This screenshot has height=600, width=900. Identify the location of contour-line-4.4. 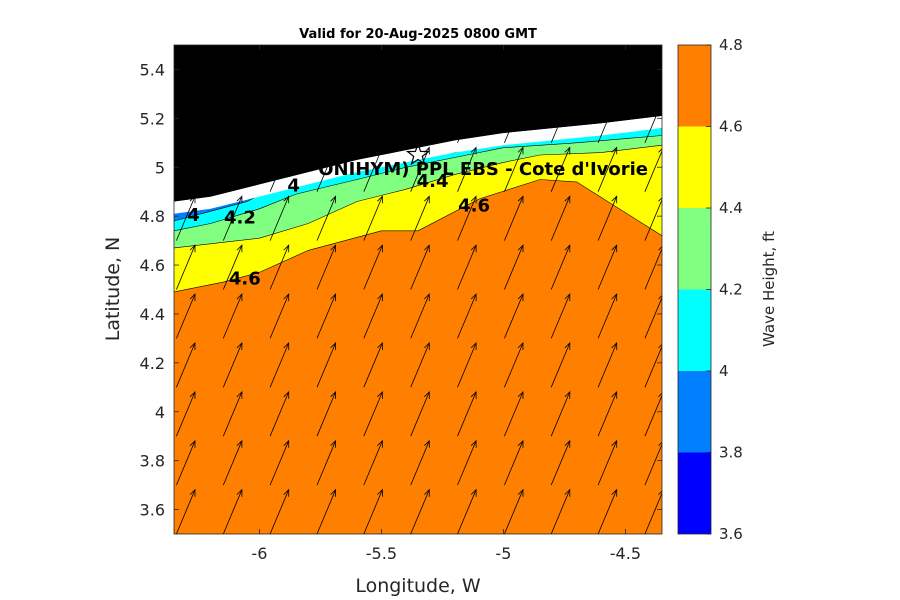
(418, 196).